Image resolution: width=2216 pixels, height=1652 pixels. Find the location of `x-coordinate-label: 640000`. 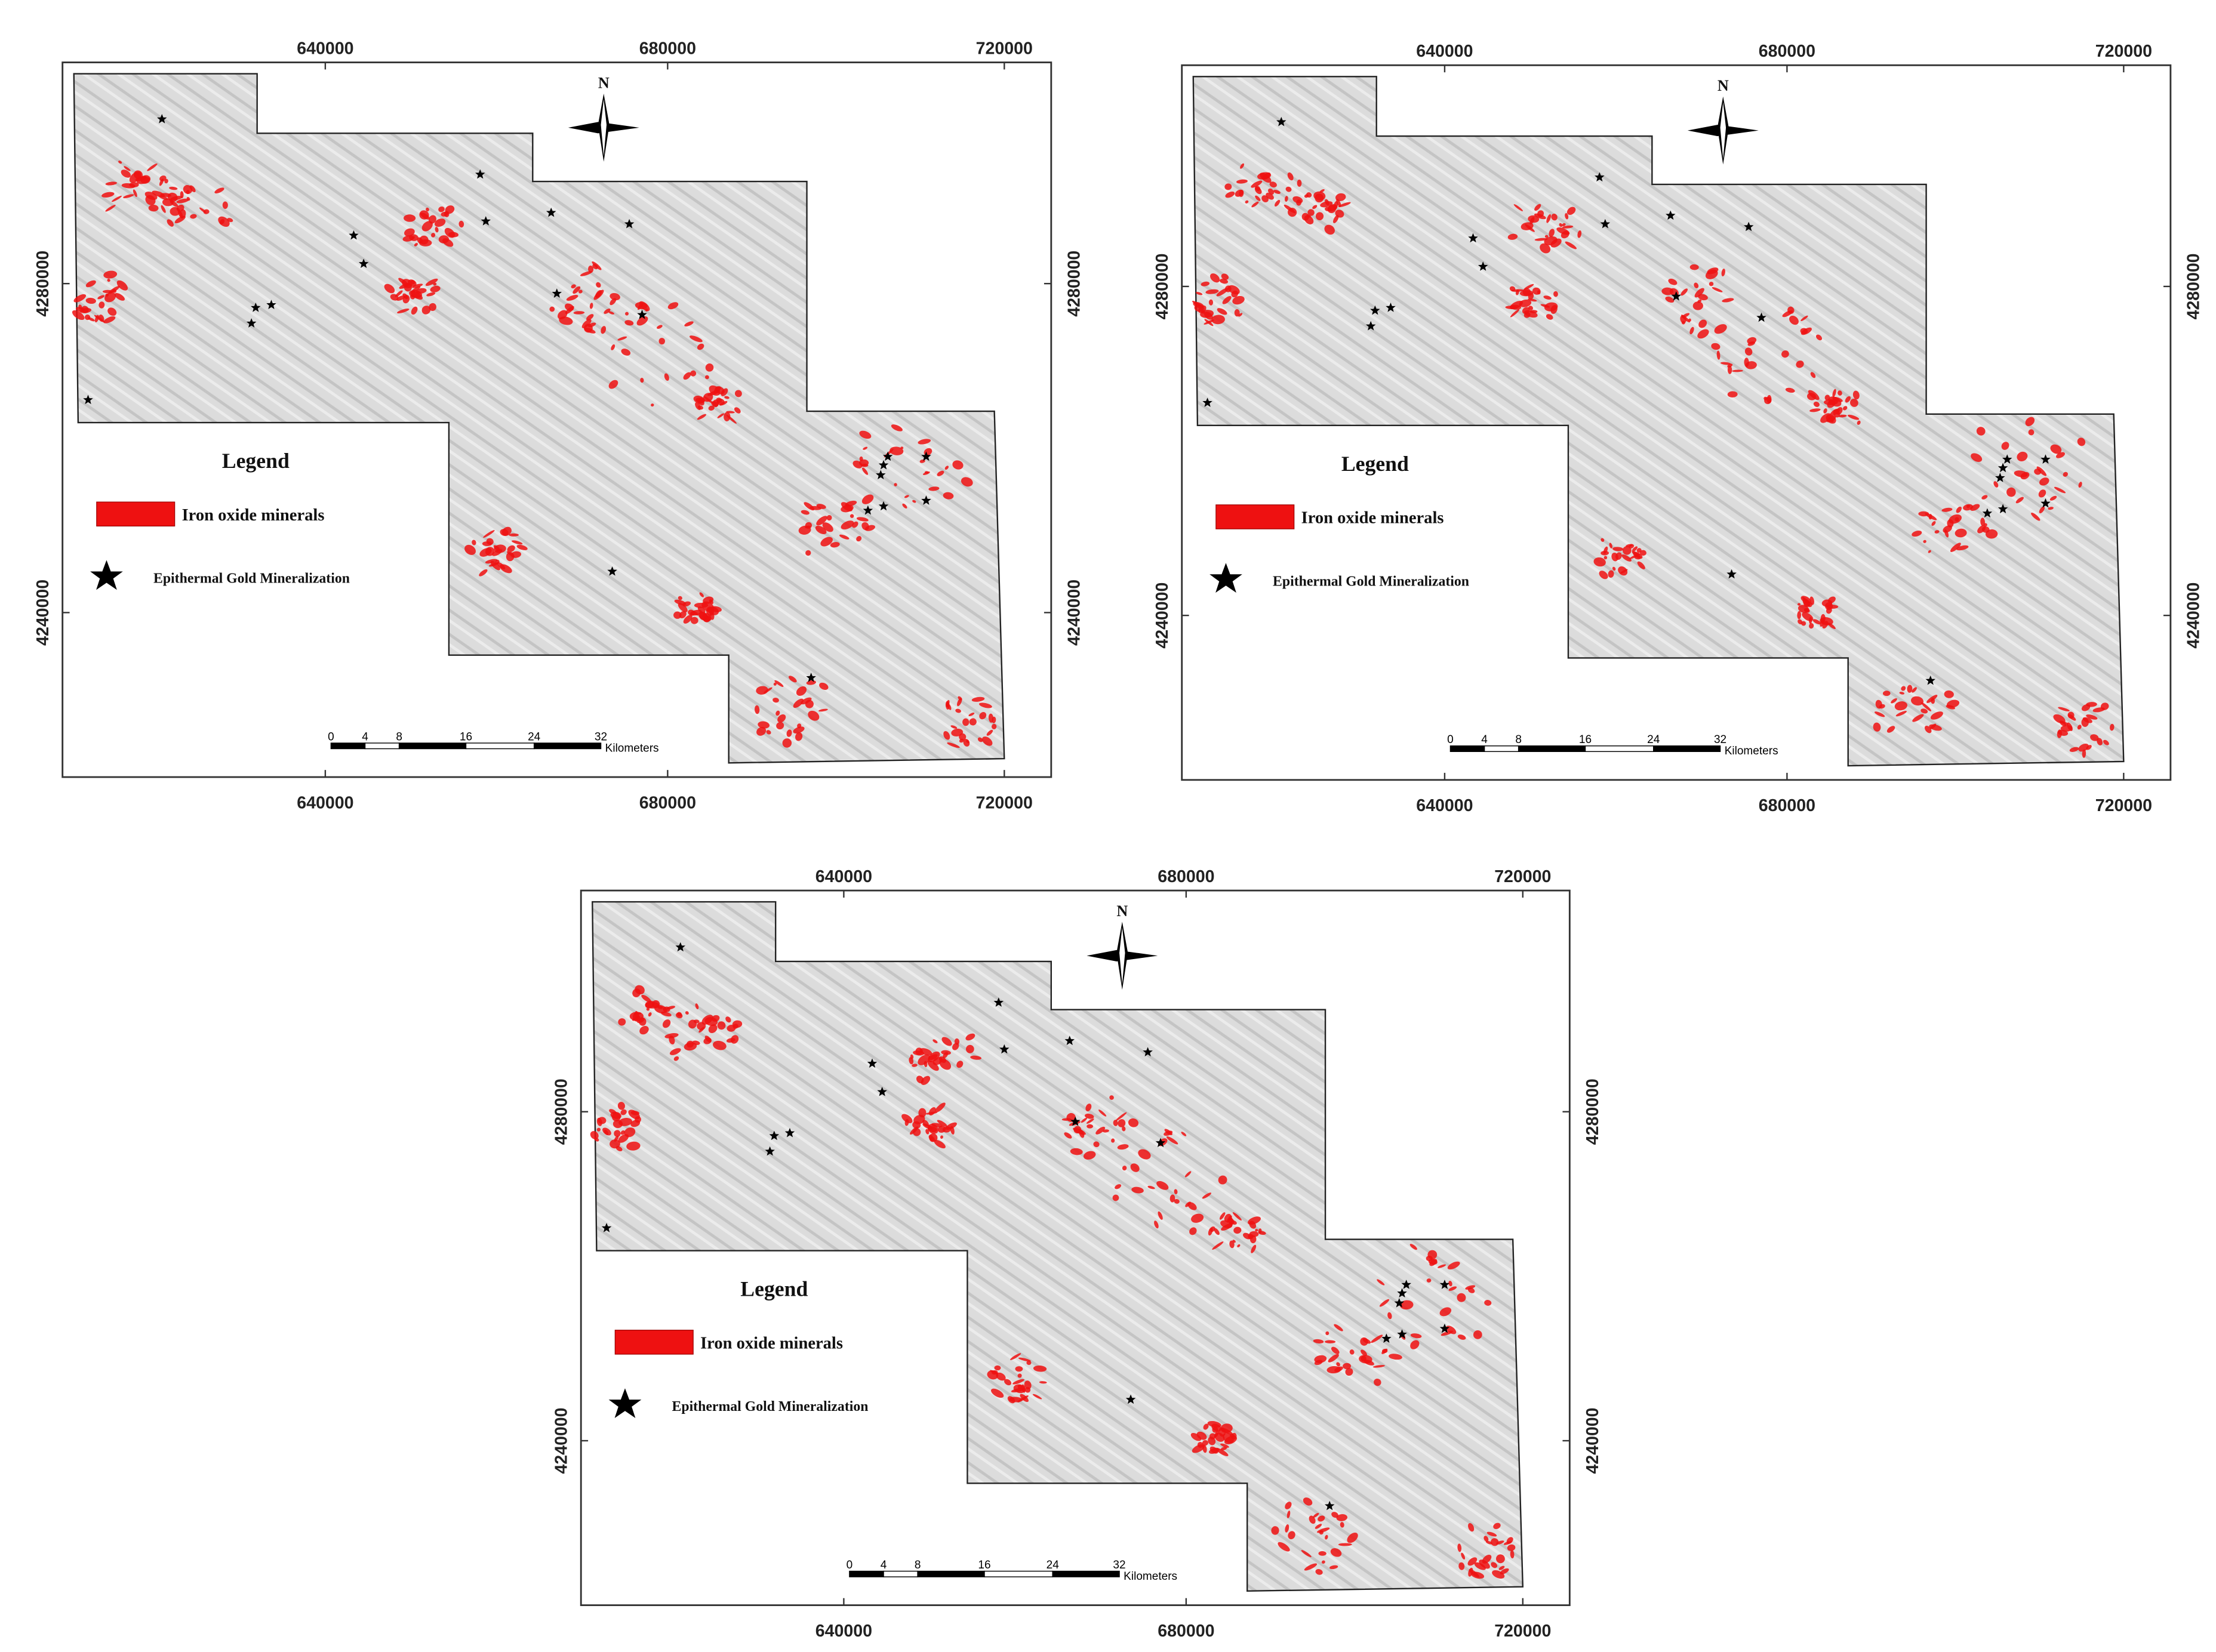

x-coordinate-label: 640000 is located at coordinates (325, 802).